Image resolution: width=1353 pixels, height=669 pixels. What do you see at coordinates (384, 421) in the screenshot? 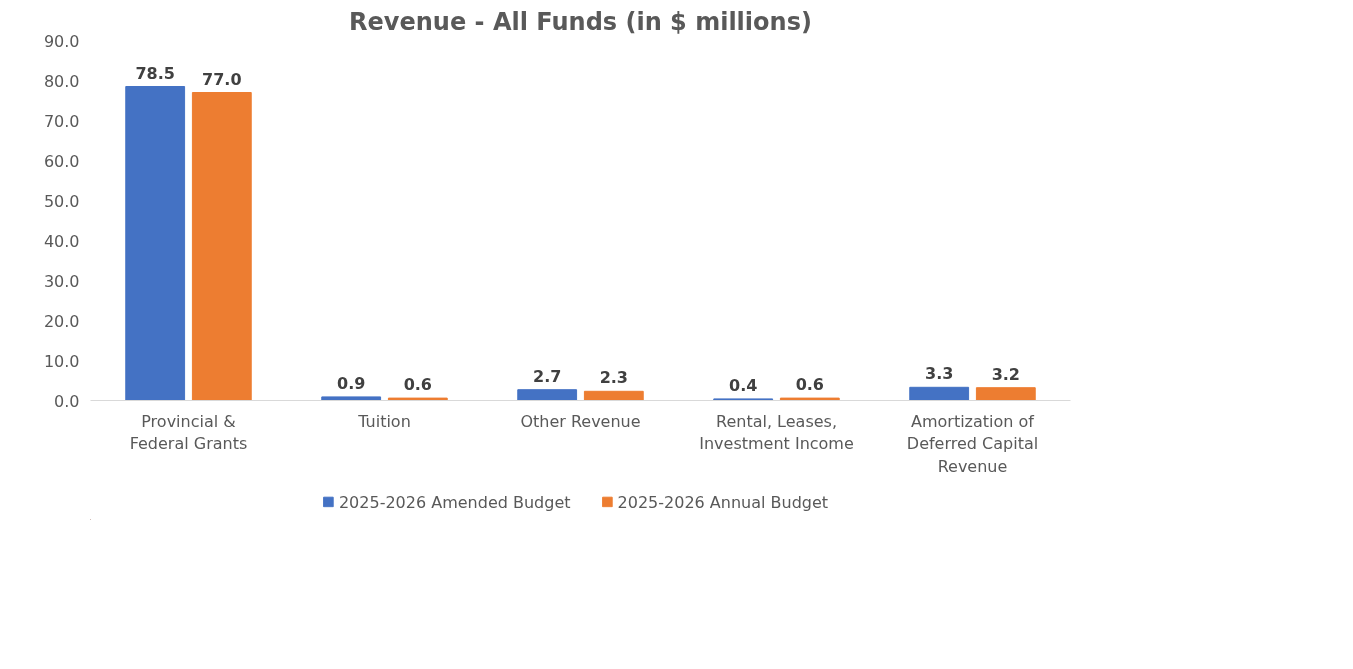
I see `x-tick-label: Tuition` at bounding box center [384, 421].